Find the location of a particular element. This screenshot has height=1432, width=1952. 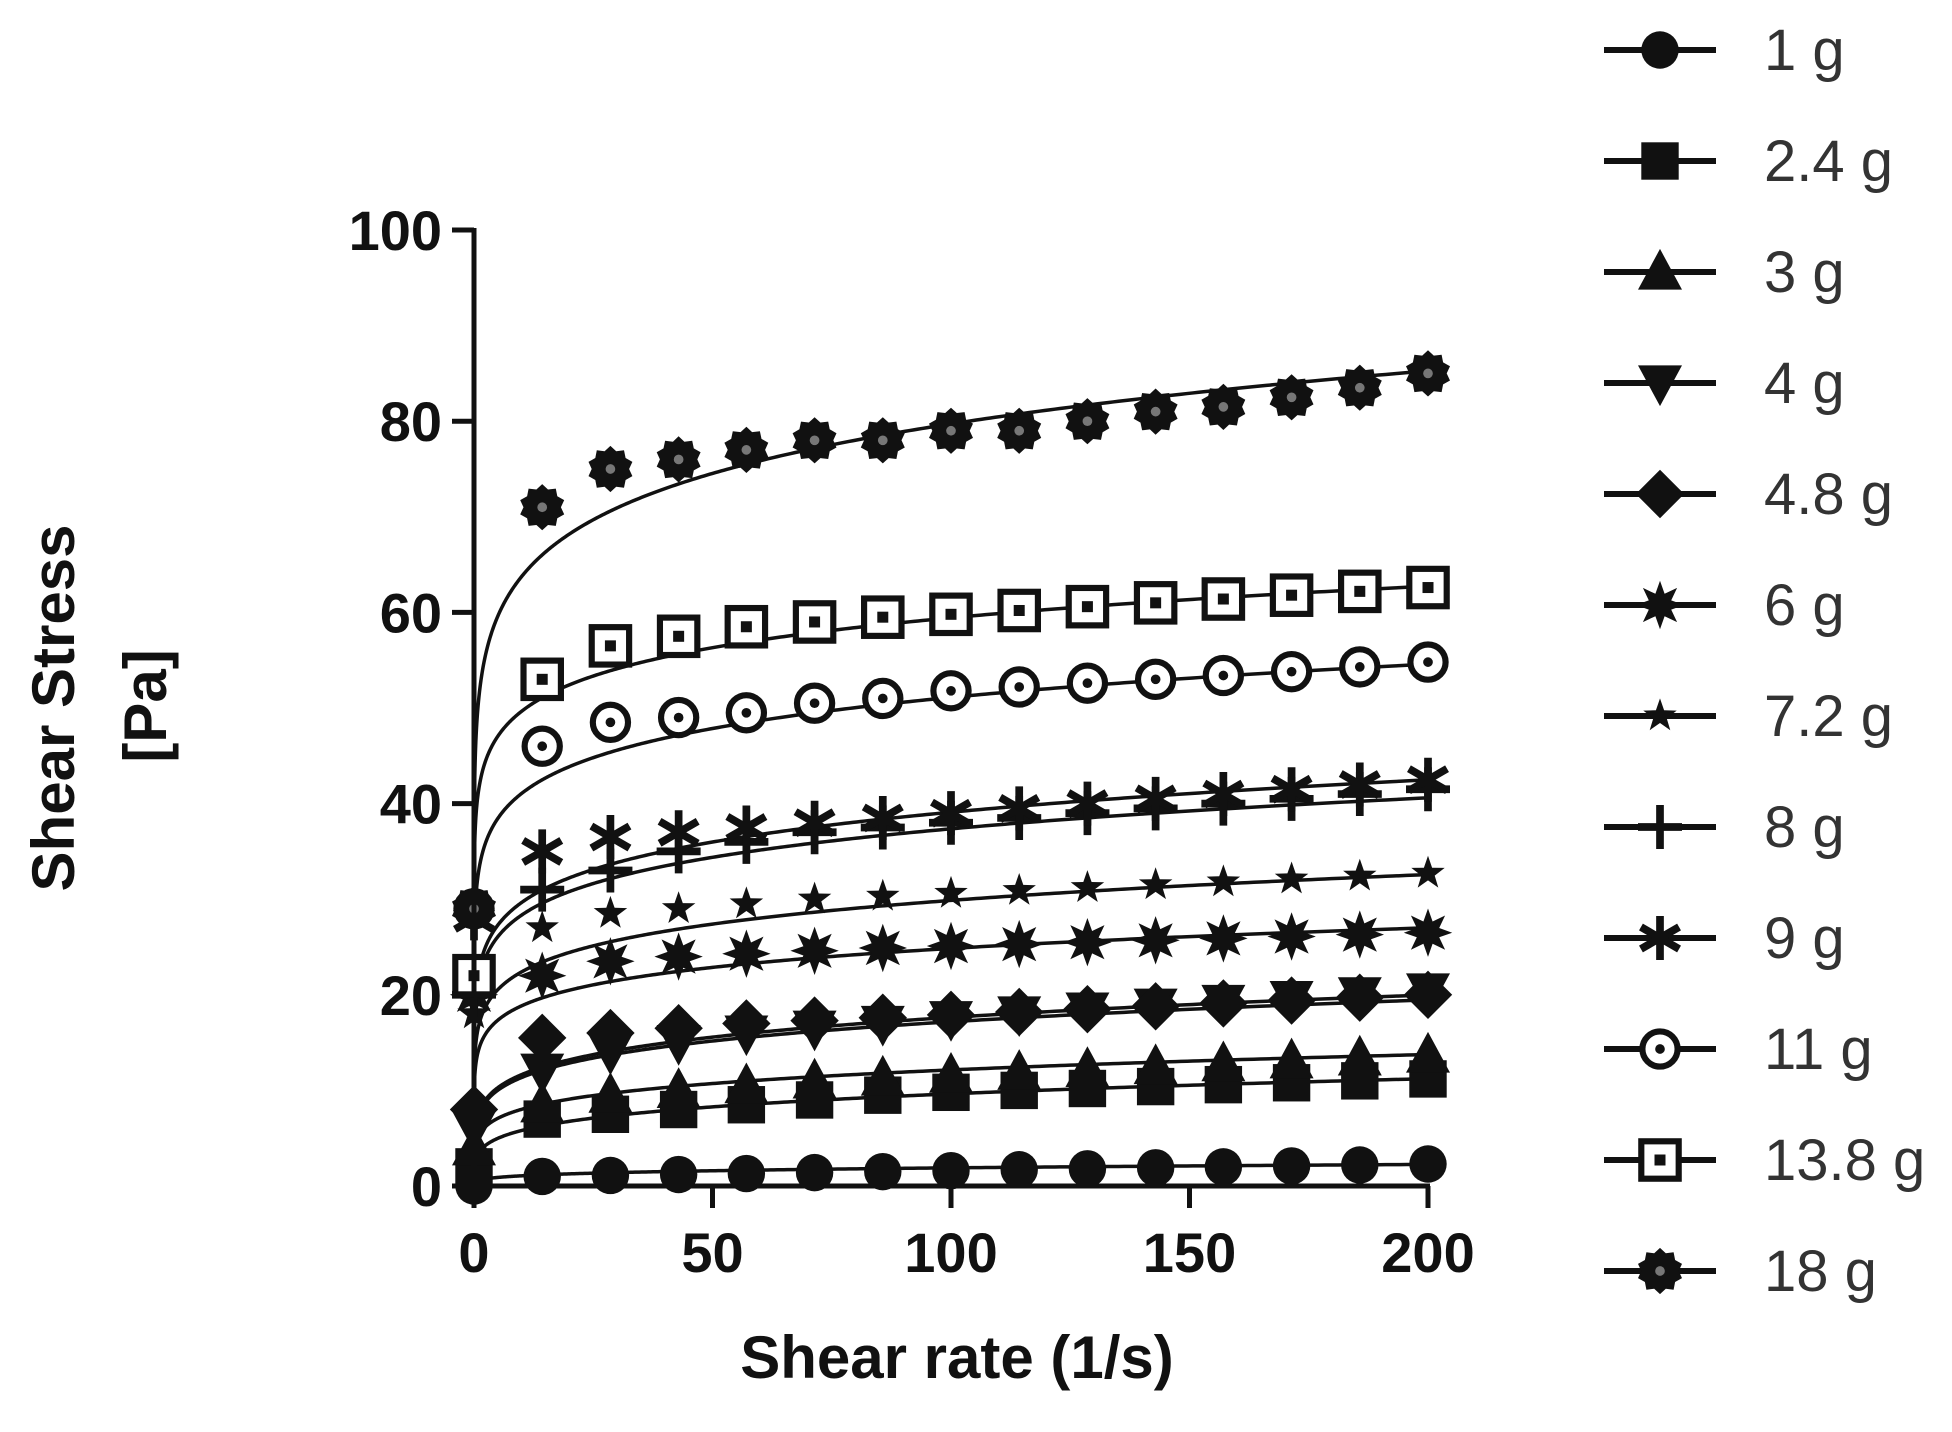

legend-label: 1 g is located at coordinates (1804, 50).